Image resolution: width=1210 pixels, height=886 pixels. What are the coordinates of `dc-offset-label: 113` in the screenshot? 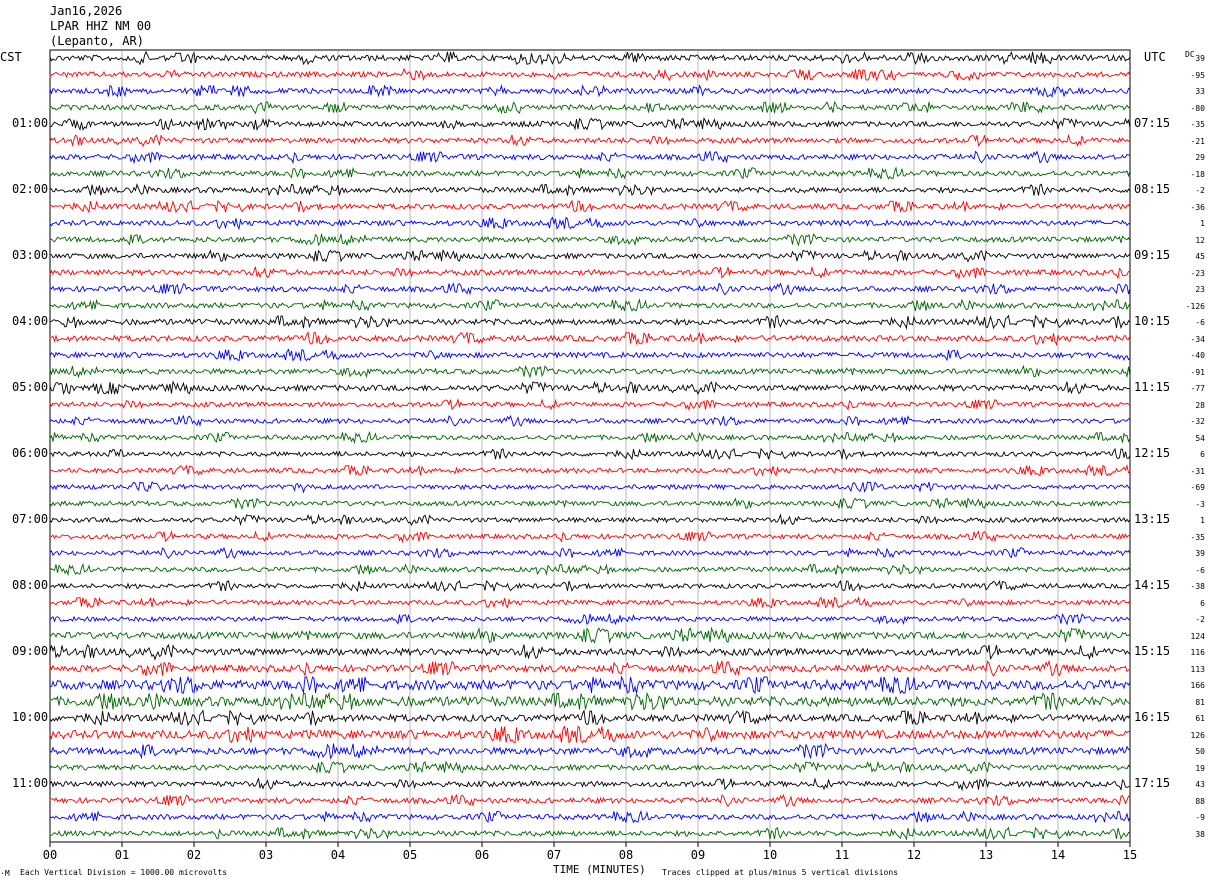 It's located at (1197, 669).